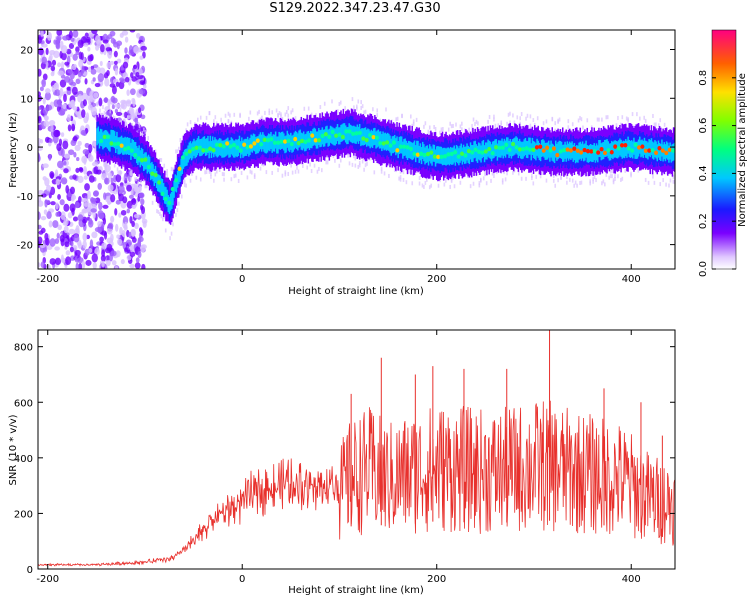 This screenshot has height=600, width=750. I want to click on snr-ylabel: SNR (10 * v/v), so click(13, 449).